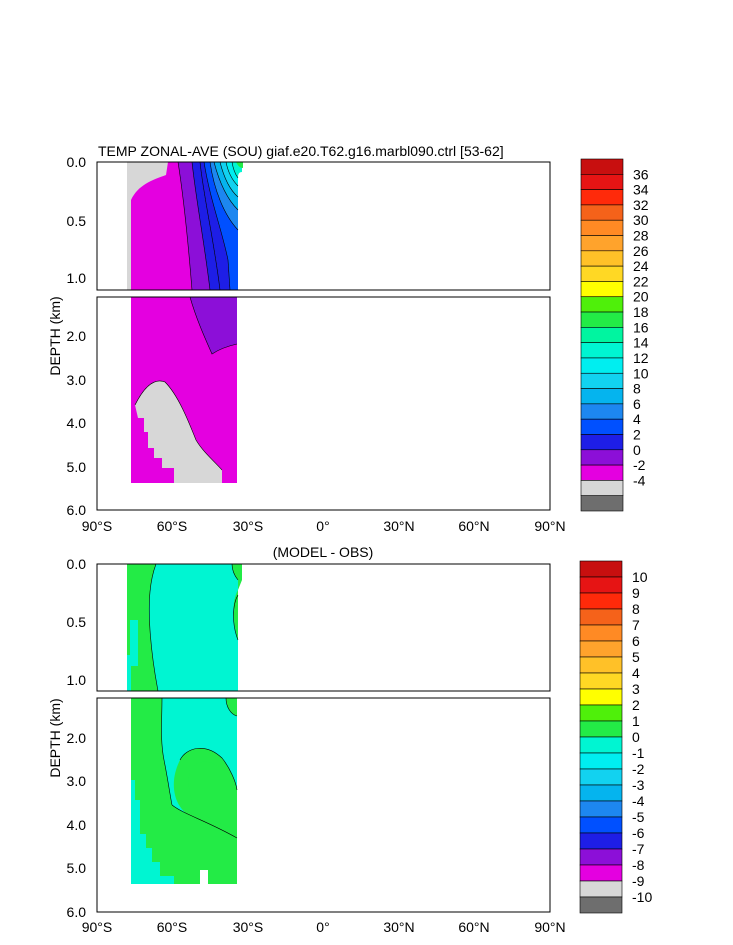 Image resolution: width=733 pixels, height=945 pixels. I want to click on colorbar-label: -2, so click(639, 465).